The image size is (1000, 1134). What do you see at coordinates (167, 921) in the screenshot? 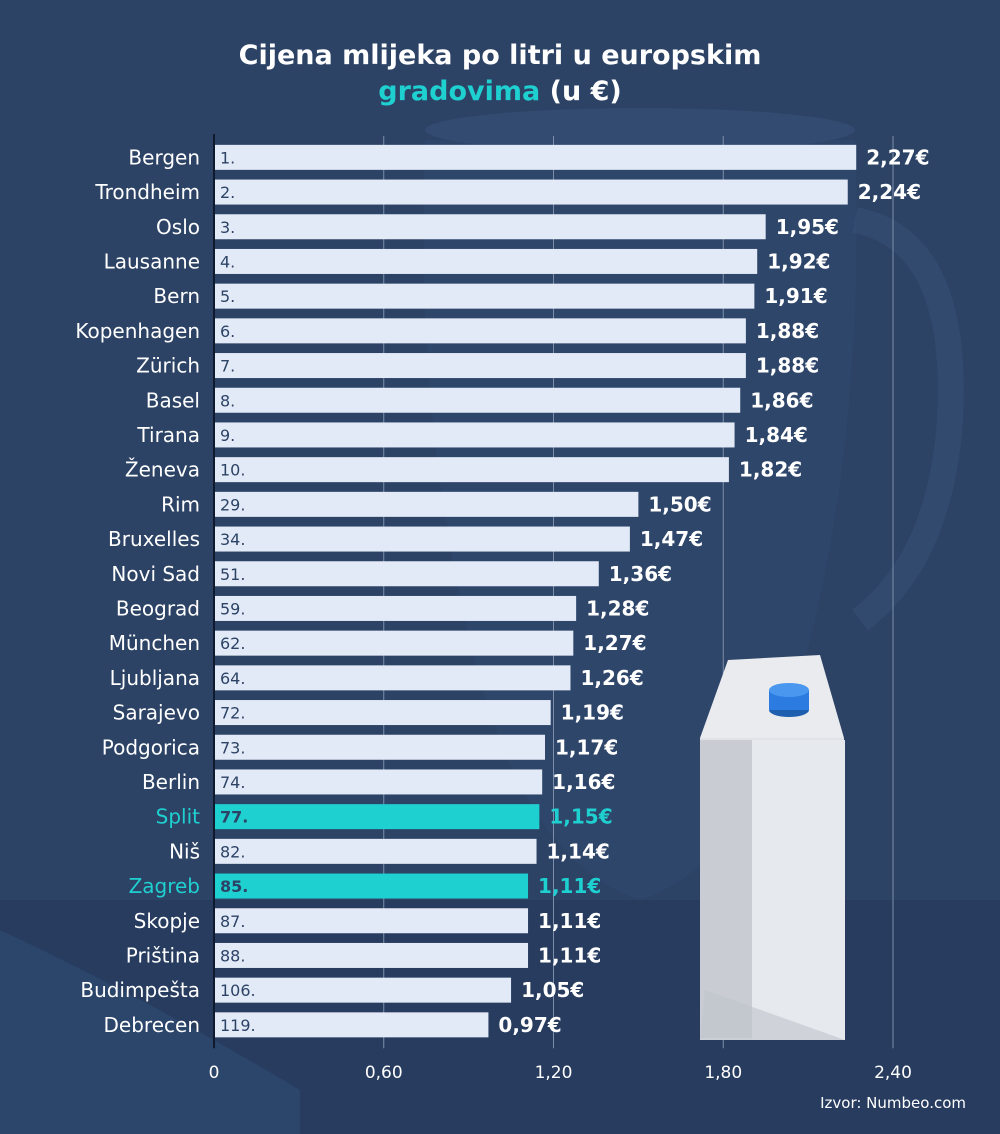
I see `category-label: Skopje` at bounding box center [167, 921].